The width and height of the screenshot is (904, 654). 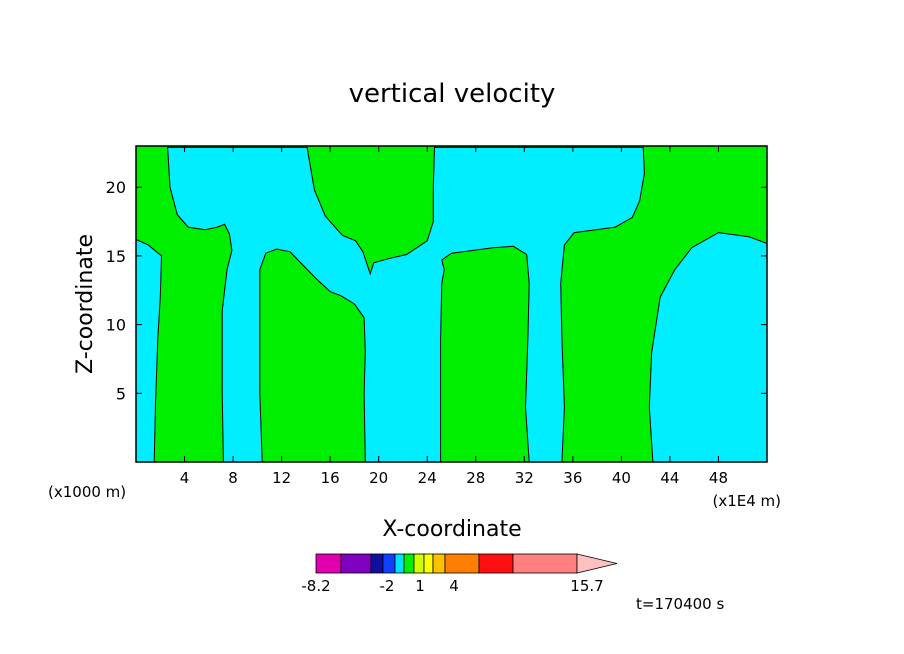 What do you see at coordinates (454, 586) in the screenshot?
I see `colorbar-tick-label: 4` at bounding box center [454, 586].